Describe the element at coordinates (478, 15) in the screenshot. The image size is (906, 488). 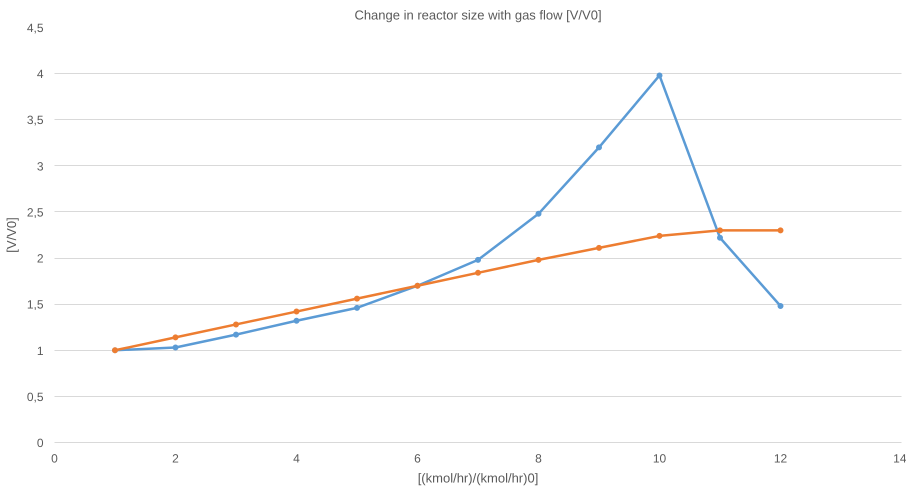
I see `chart-title: Change in reactor size with gas flow [V/V0]` at that location.